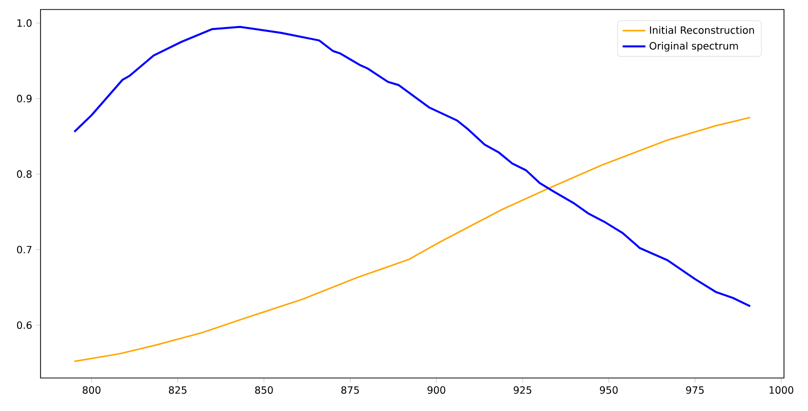 Image resolution: width=808 pixels, height=411 pixels. What do you see at coordinates (264, 390) in the screenshot?
I see `x-tick-label: 850` at bounding box center [264, 390].